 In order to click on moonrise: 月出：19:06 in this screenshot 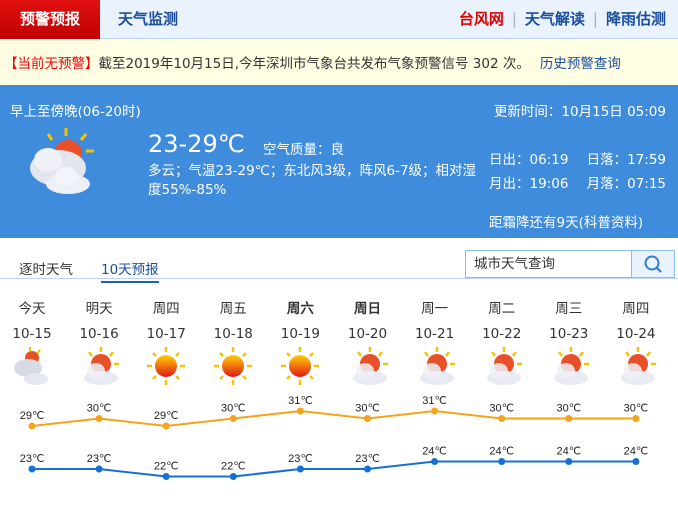, I will do `click(529, 184)`.